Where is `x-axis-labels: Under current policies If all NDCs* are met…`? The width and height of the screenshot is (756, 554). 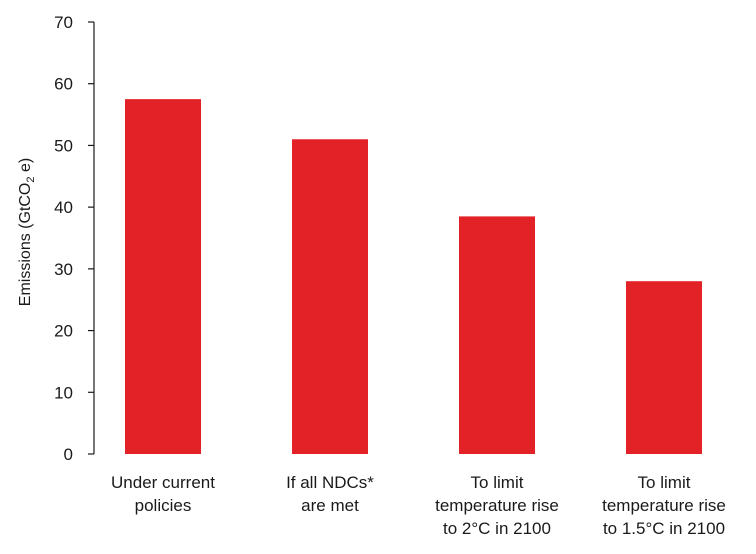
x-axis-labels: Under current policies If all NDCs* are met… is located at coordinates (418, 505).